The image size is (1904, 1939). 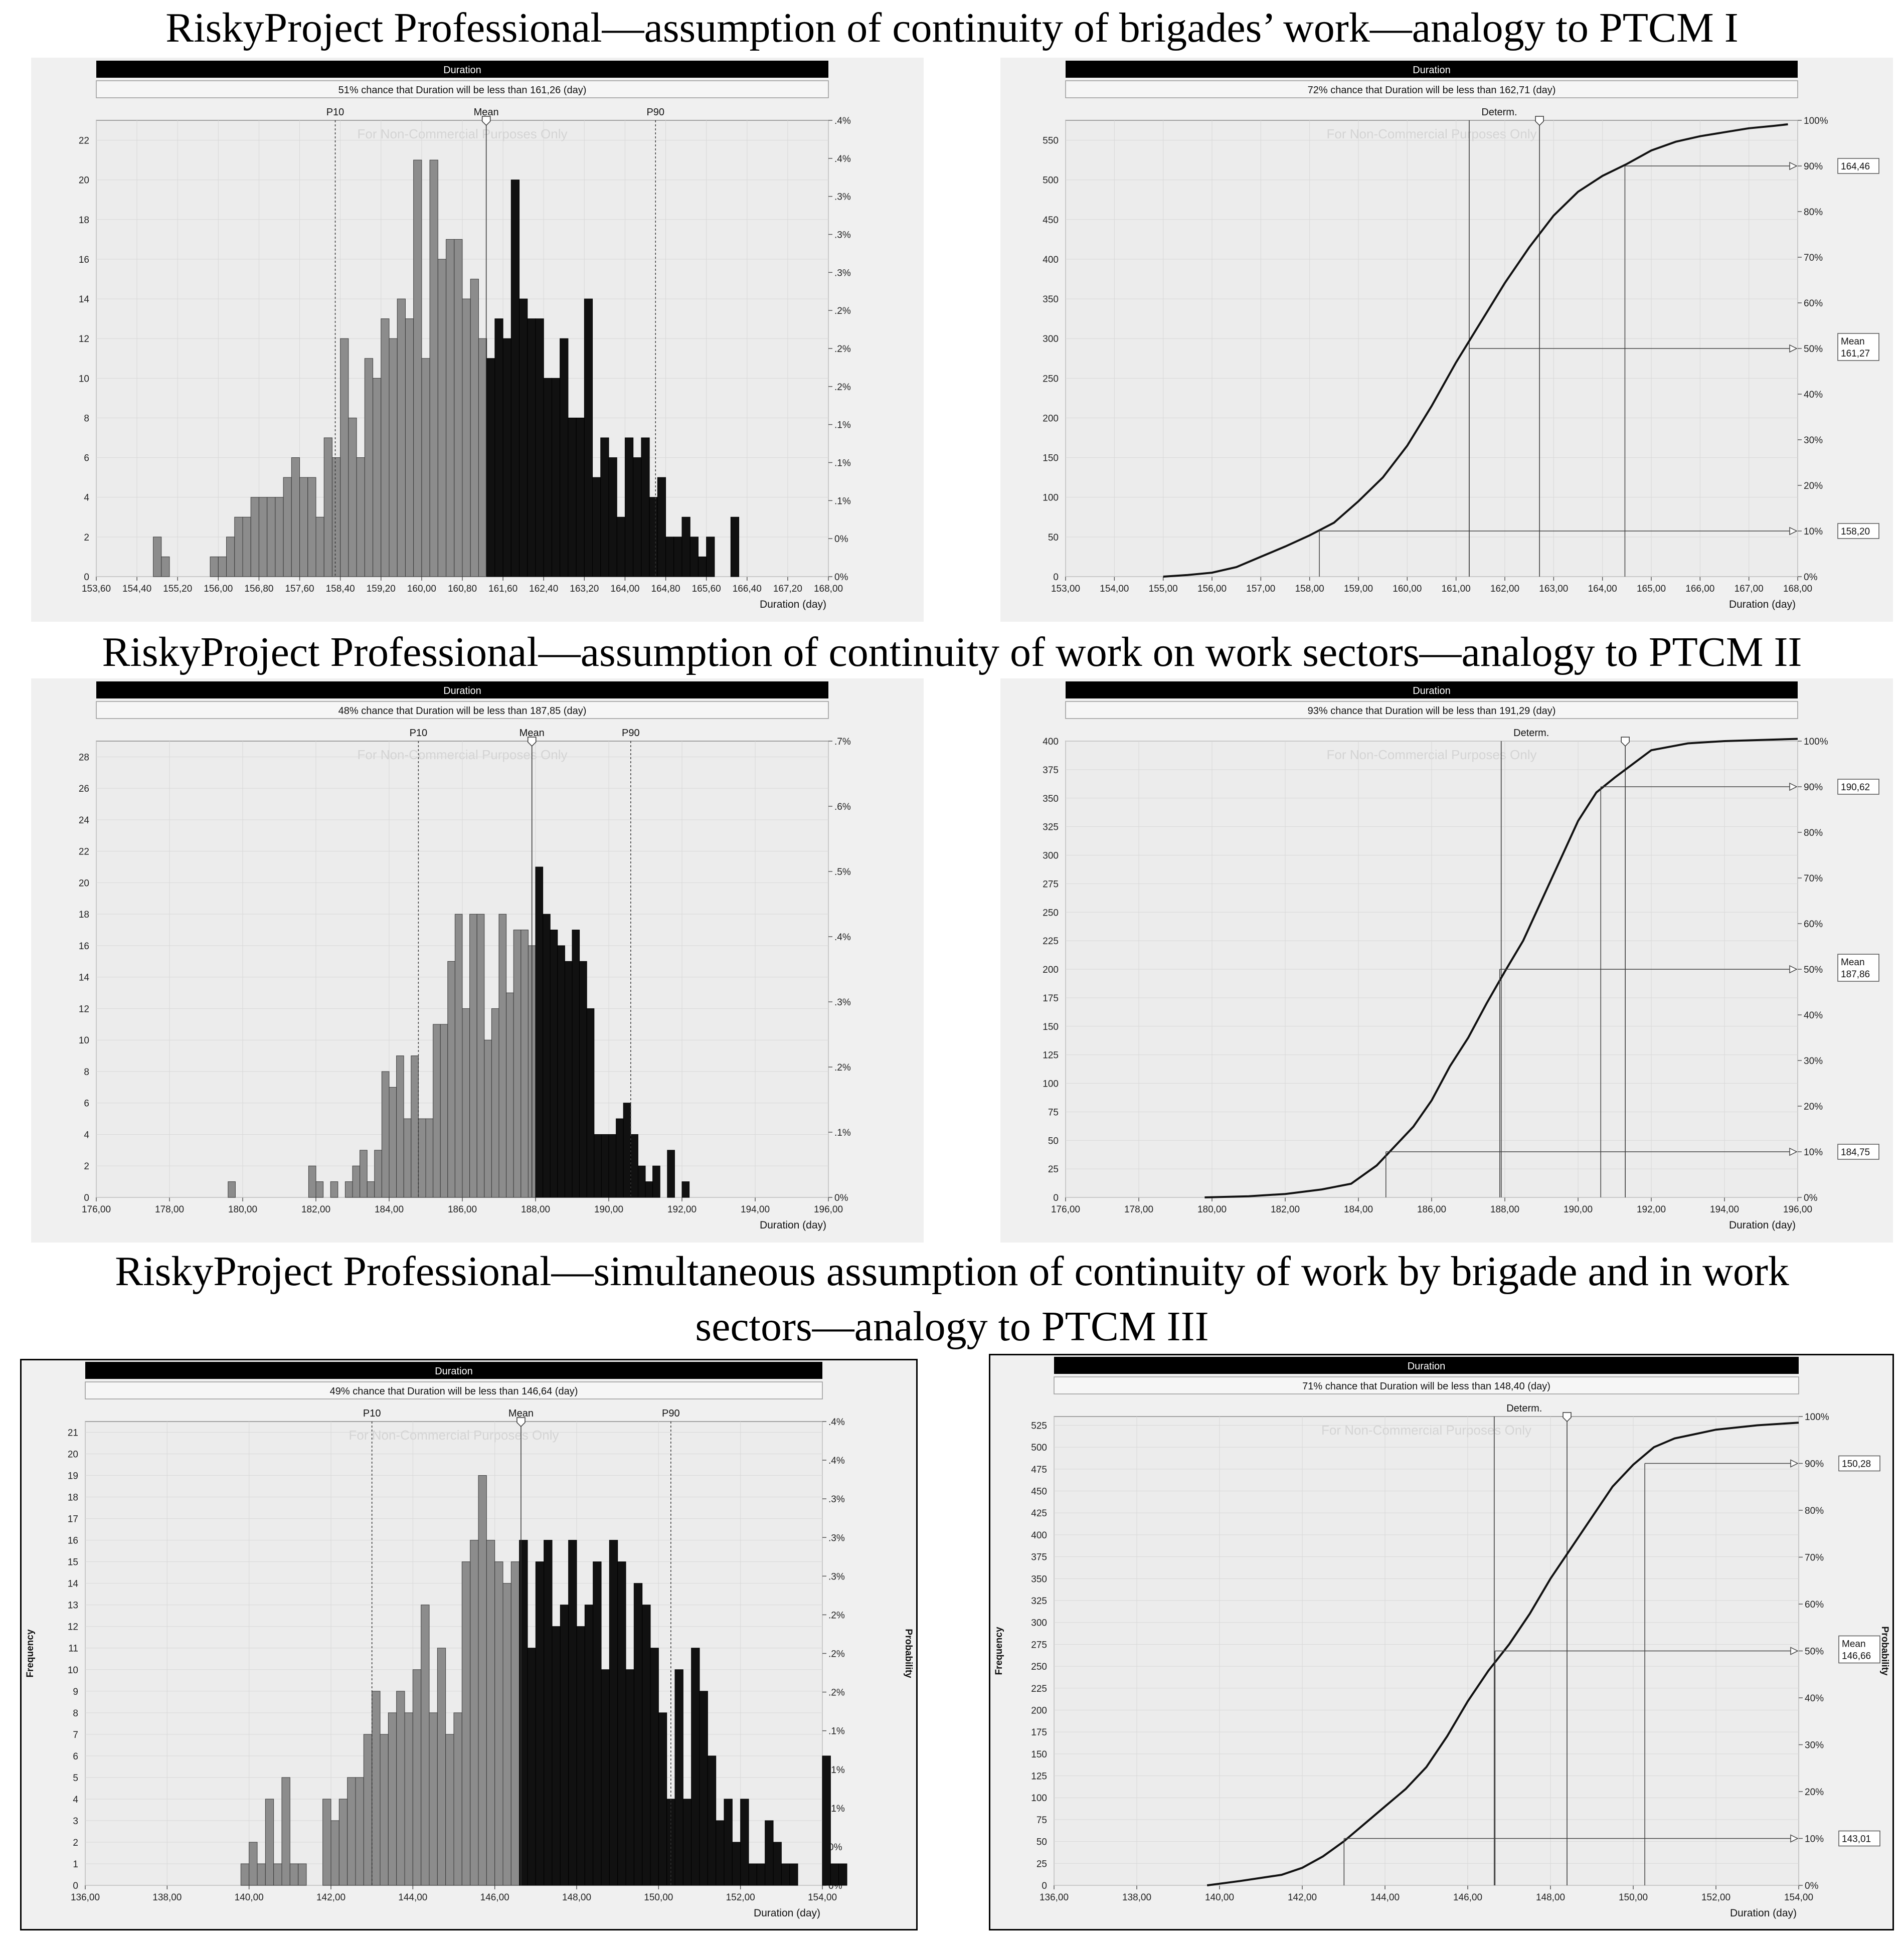 I want to click on right-tick-label: .5%, so click(x=842, y=872).